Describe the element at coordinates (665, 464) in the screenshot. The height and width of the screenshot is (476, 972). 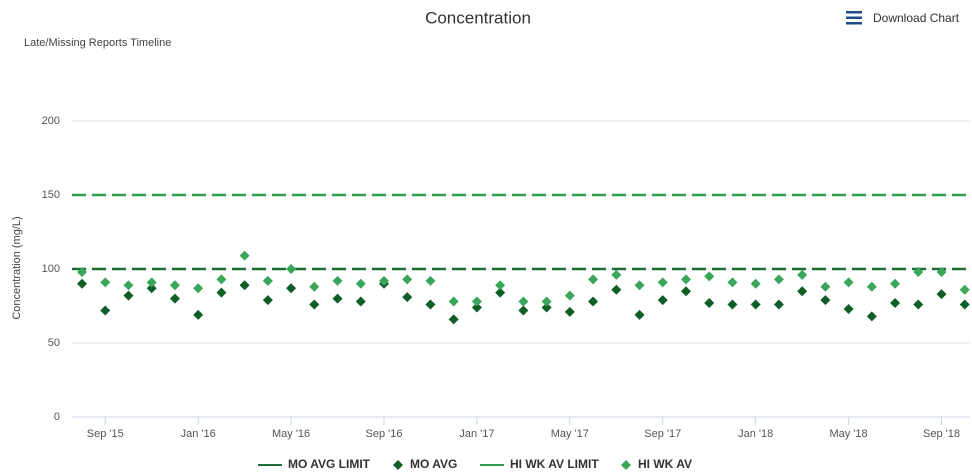
I see `legend-label: HI WK AV` at that location.